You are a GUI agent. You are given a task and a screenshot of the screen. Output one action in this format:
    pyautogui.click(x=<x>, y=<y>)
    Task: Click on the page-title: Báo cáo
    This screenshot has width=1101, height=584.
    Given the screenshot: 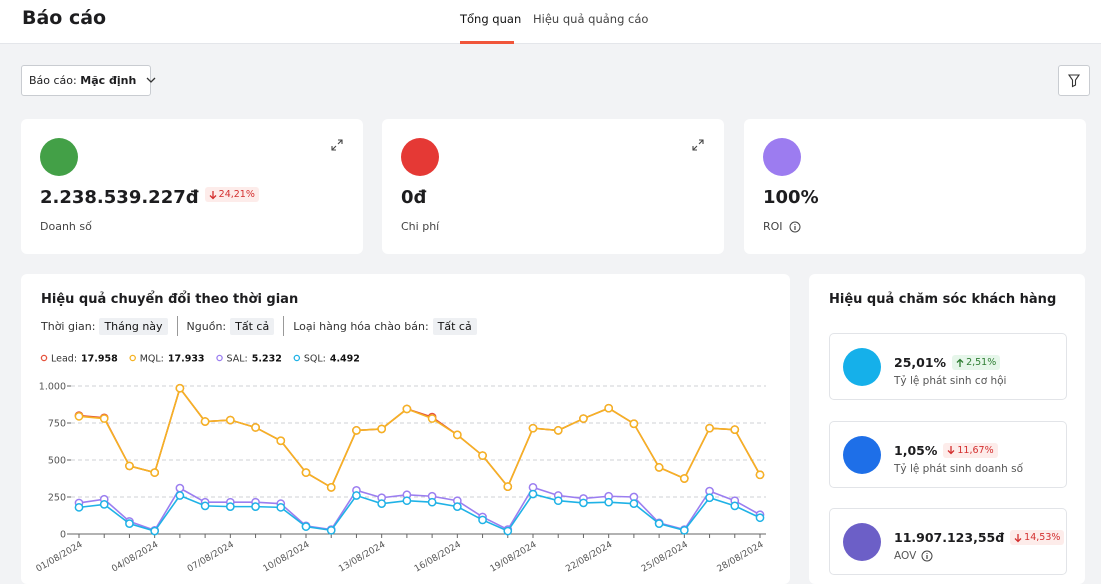 What is the action you would take?
    pyautogui.click(x=64, y=18)
    